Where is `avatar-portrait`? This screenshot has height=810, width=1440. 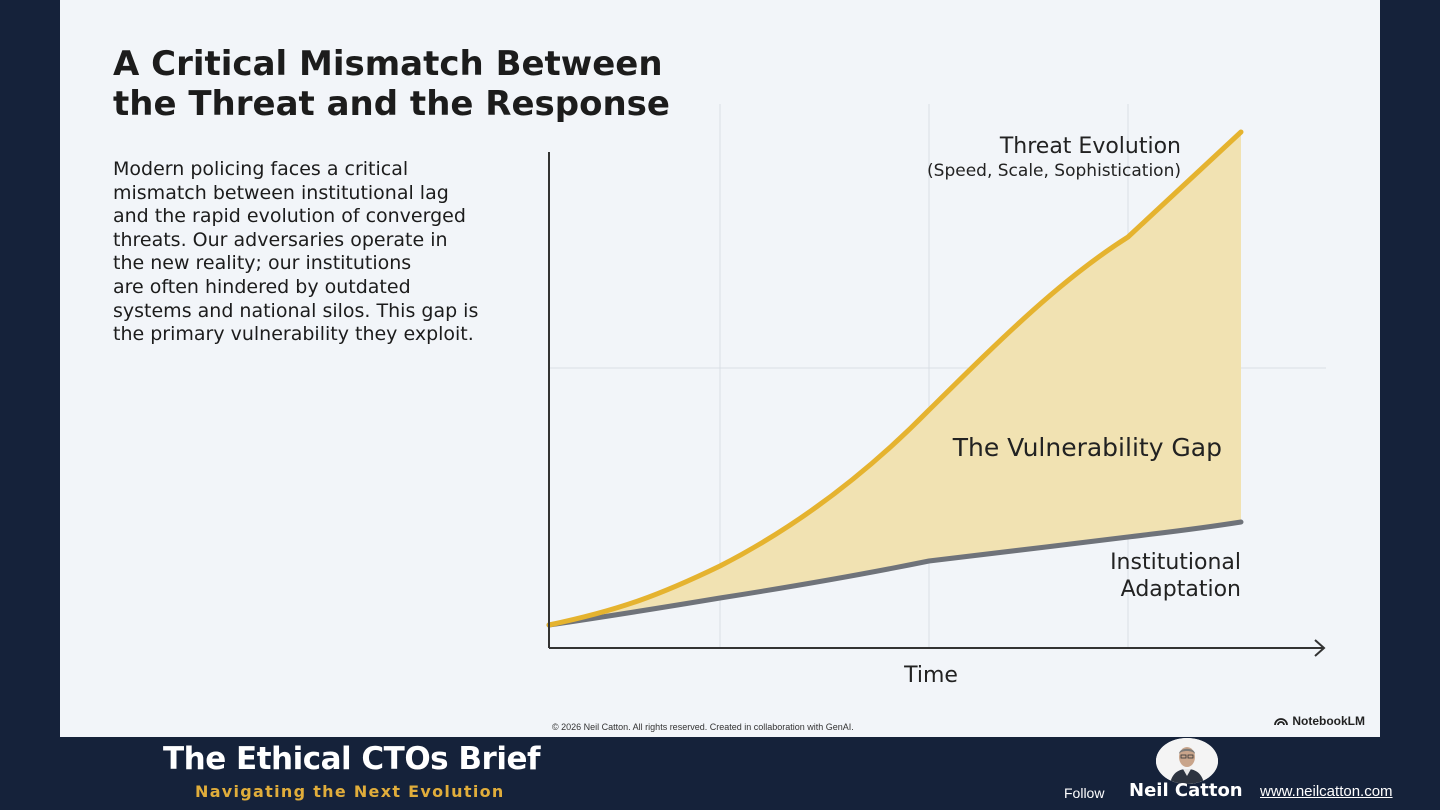
avatar-portrait is located at coordinates (1187, 761).